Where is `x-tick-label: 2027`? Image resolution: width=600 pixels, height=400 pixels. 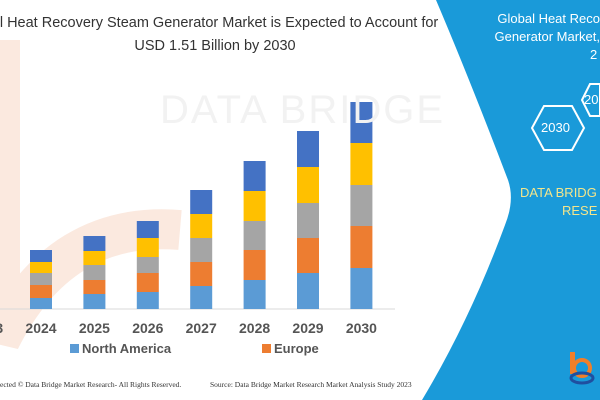 x-tick-label: 2027 is located at coordinates (201, 328).